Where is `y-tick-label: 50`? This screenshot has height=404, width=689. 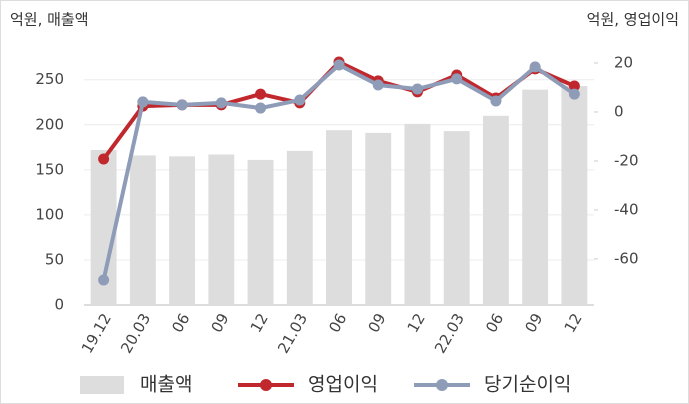 y-tick-label: 50 is located at coordinates (54, 259).